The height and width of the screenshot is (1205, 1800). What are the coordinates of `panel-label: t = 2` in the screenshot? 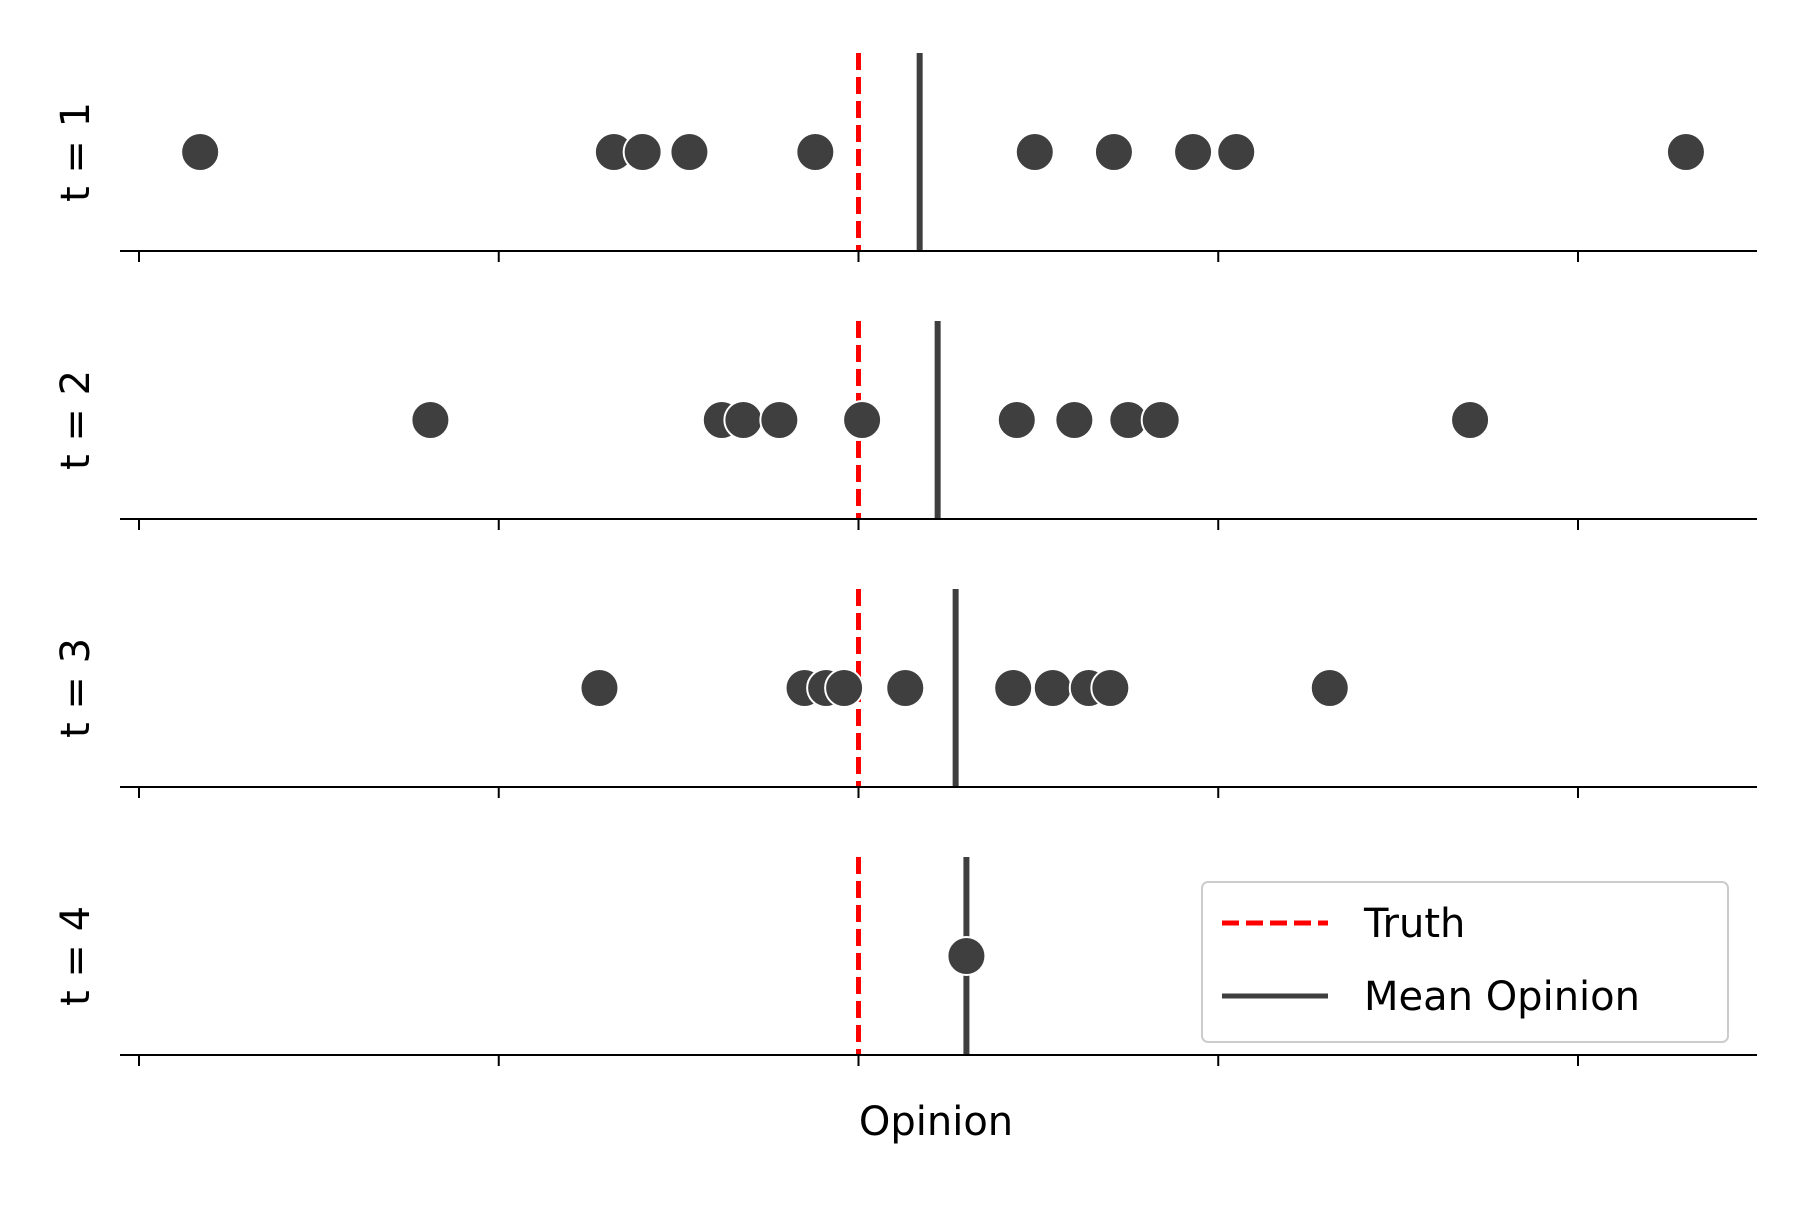 It's located at (76, 420).